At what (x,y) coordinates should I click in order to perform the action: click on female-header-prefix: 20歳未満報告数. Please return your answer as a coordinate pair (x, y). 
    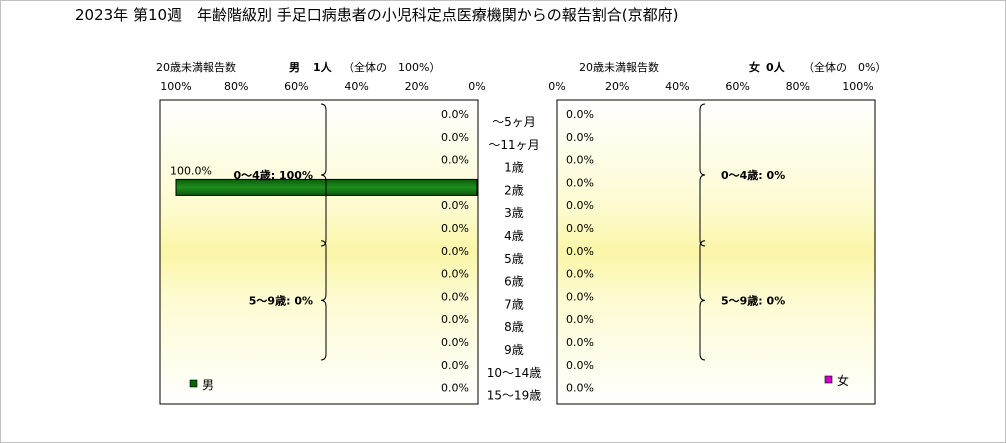
    Looking at the image, I should click on (619, 67).